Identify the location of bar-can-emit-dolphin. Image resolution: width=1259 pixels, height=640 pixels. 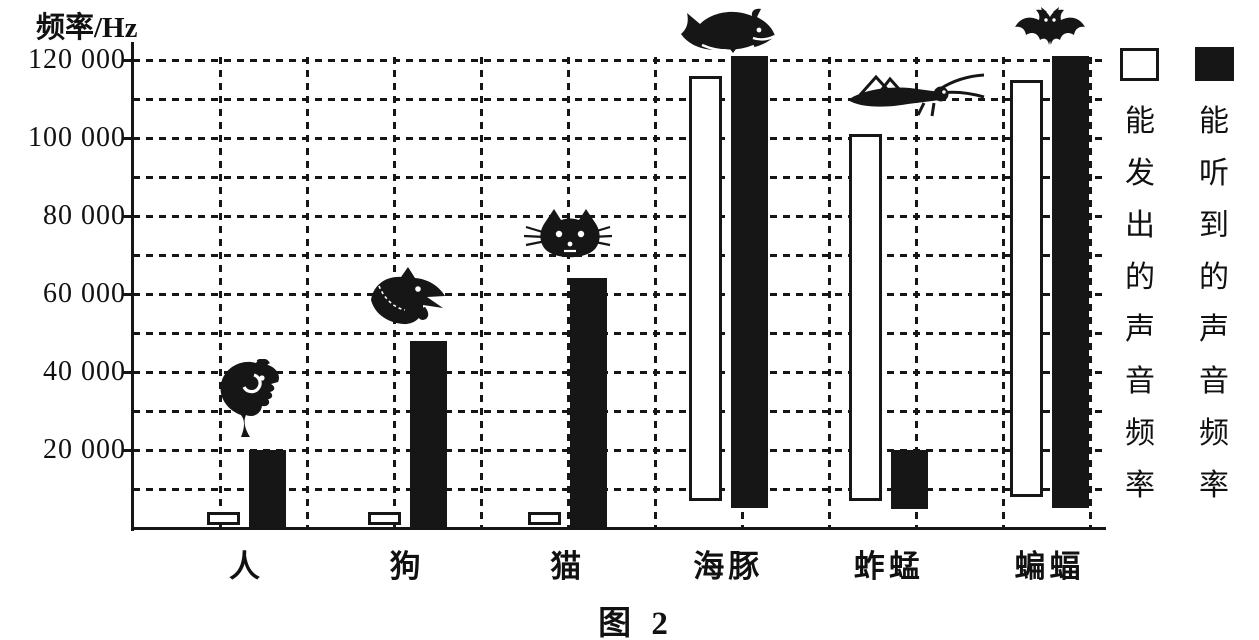
(705, 288).